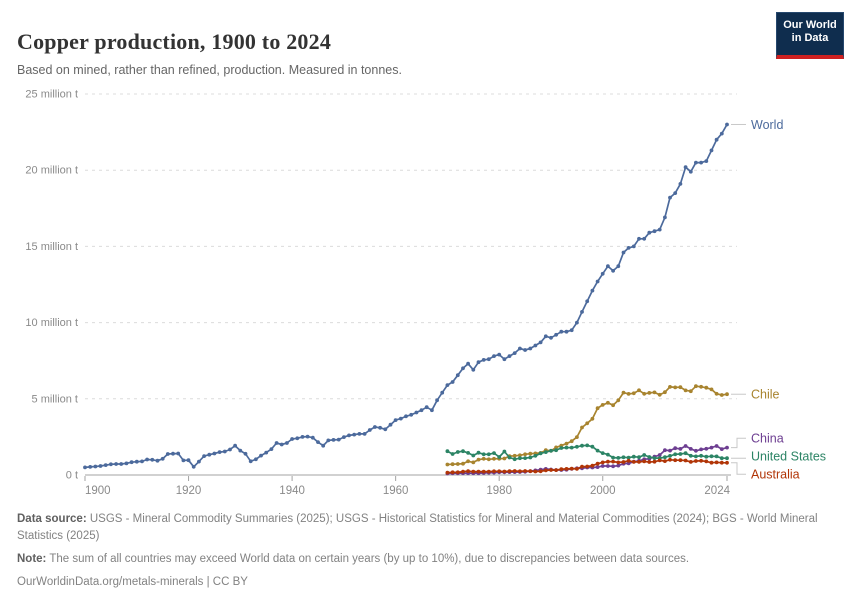 Image resolution: width=850 pixels, height=600 pixels. Describe the element at coordinates (788, 457) in the screenshot. I see `legend-label-united-states: United States` at that location.